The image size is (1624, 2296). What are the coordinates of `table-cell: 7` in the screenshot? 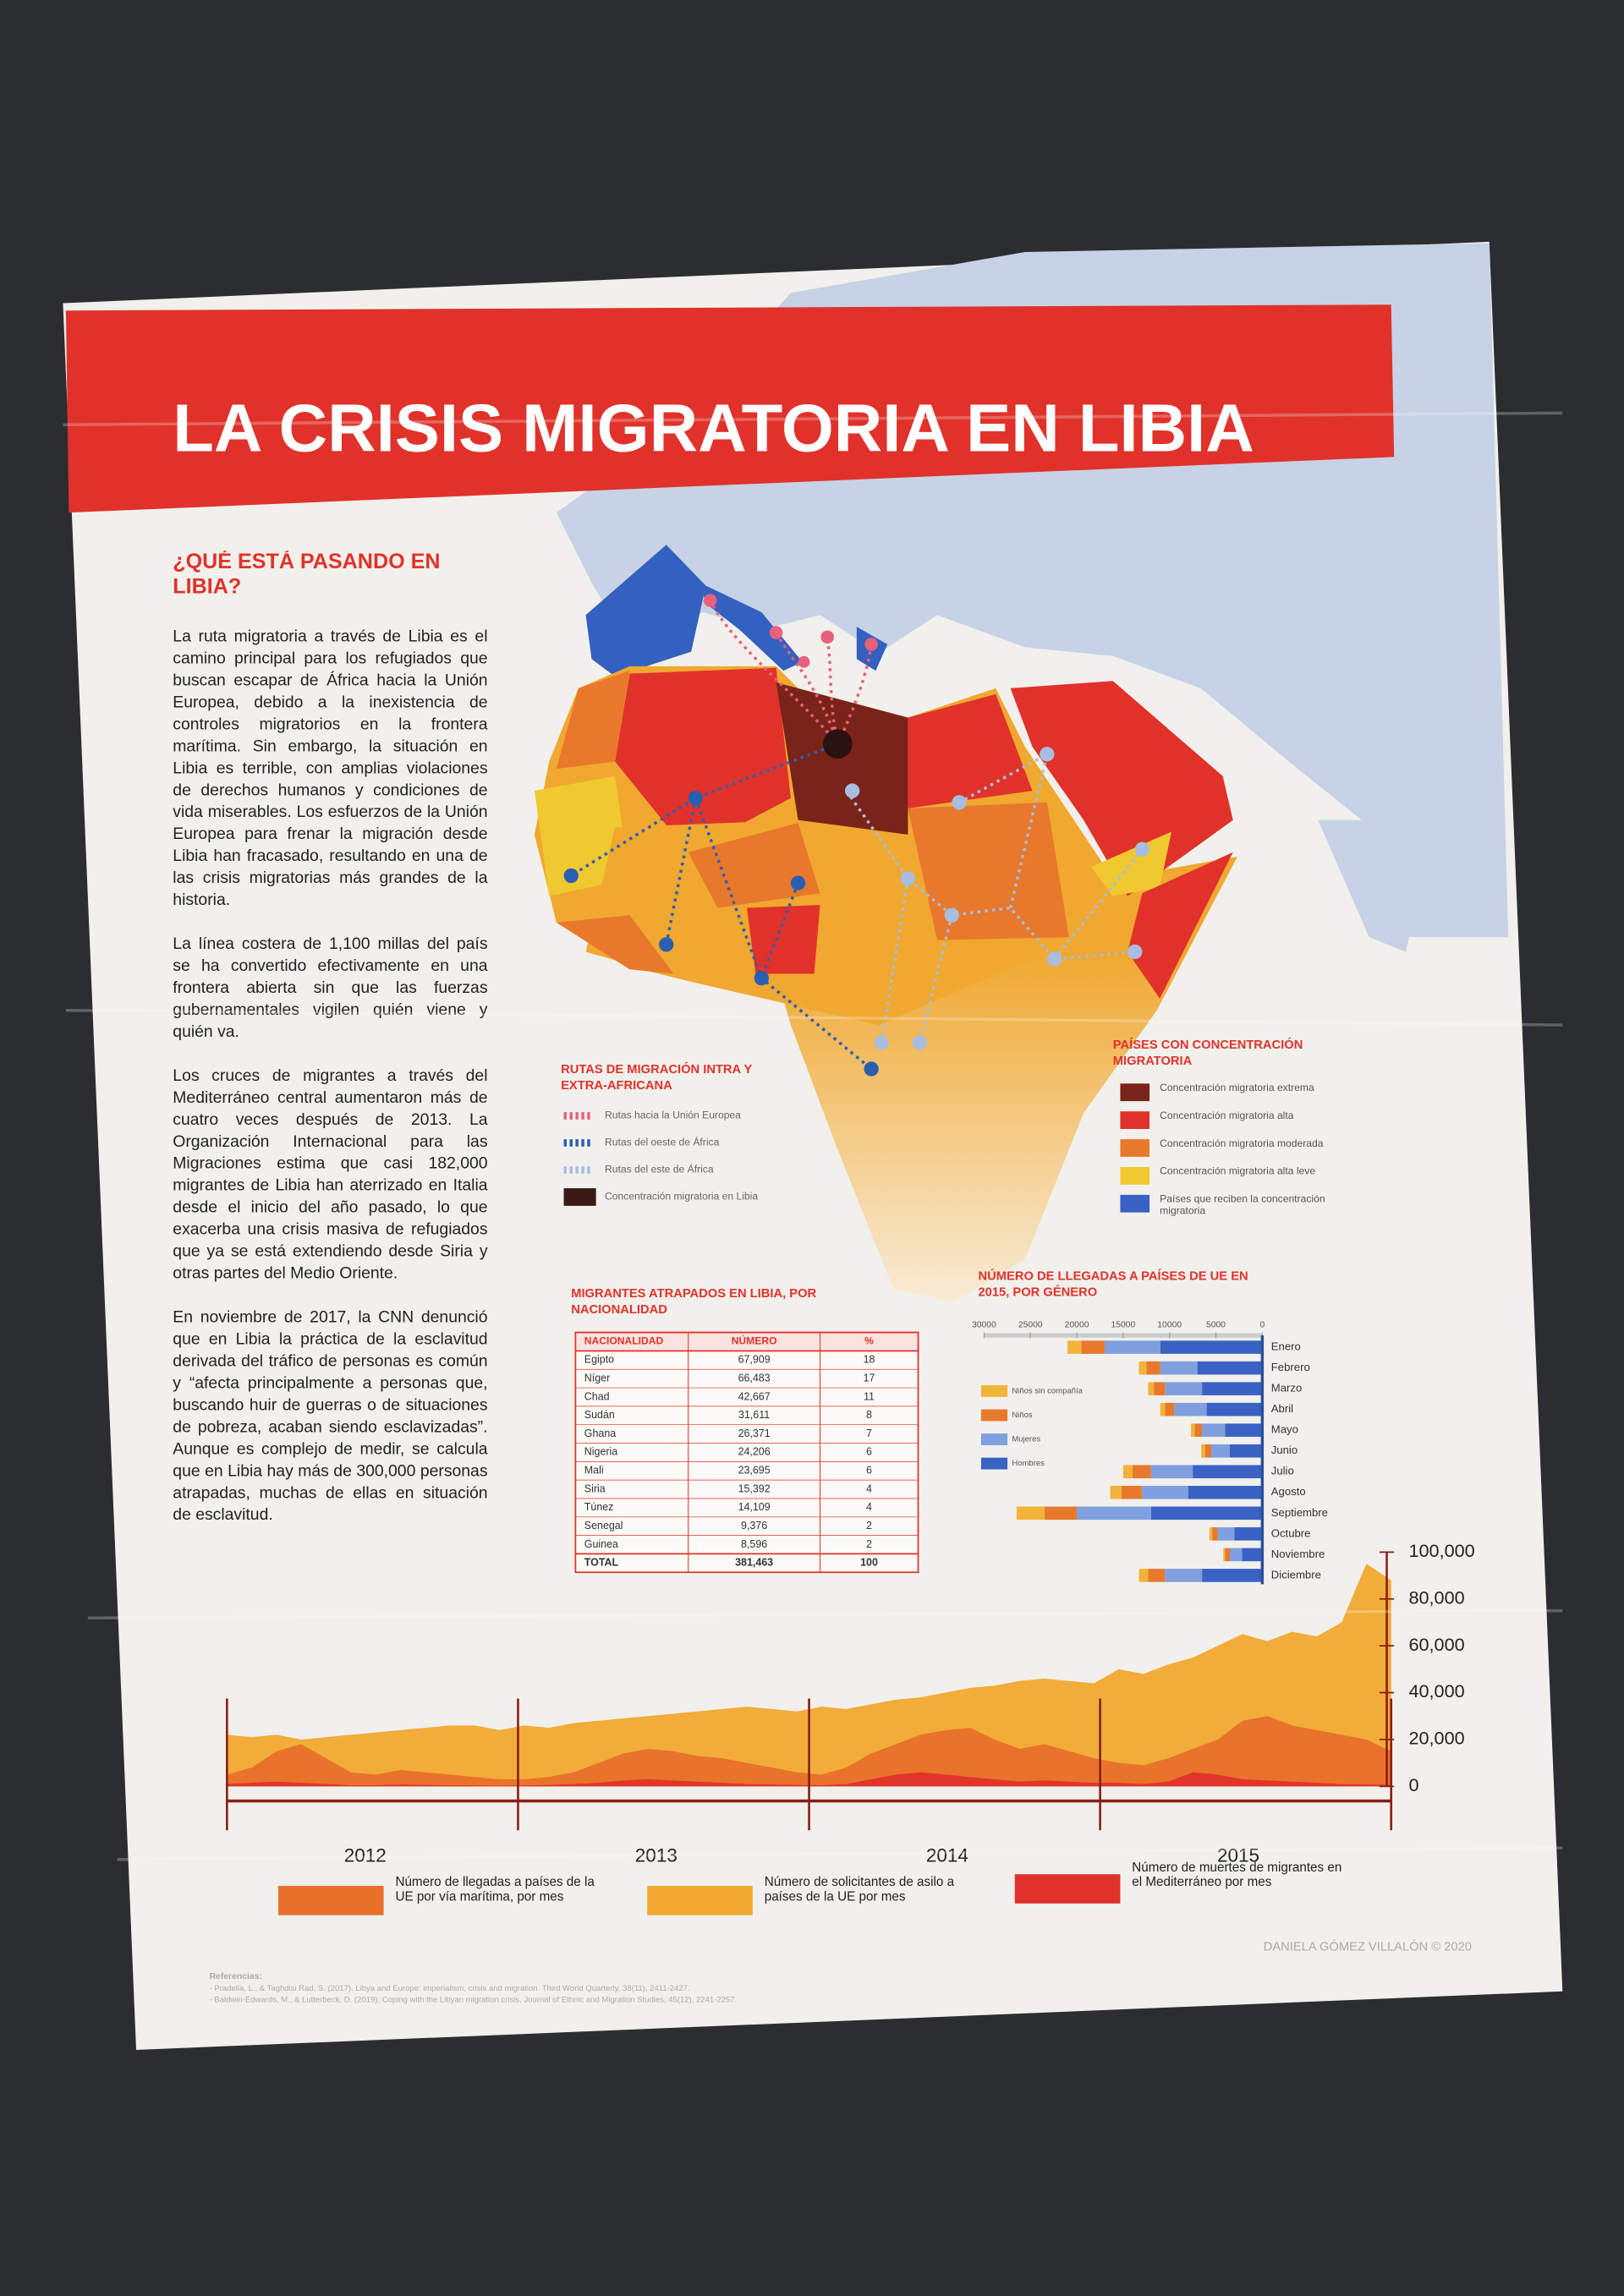 It's located at (869, 1433).